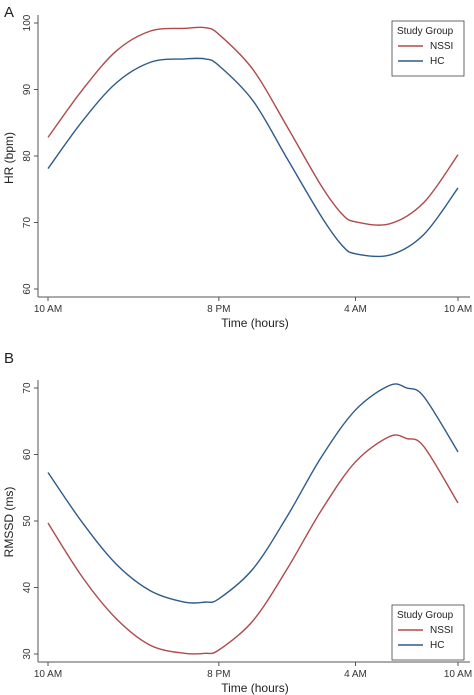 The width and height of the screenshot is (474, 695). Describe the element at coordinates (355, 674) in the screenshot. I see `panel-b-x-tick-label: 4 AM` at that location.